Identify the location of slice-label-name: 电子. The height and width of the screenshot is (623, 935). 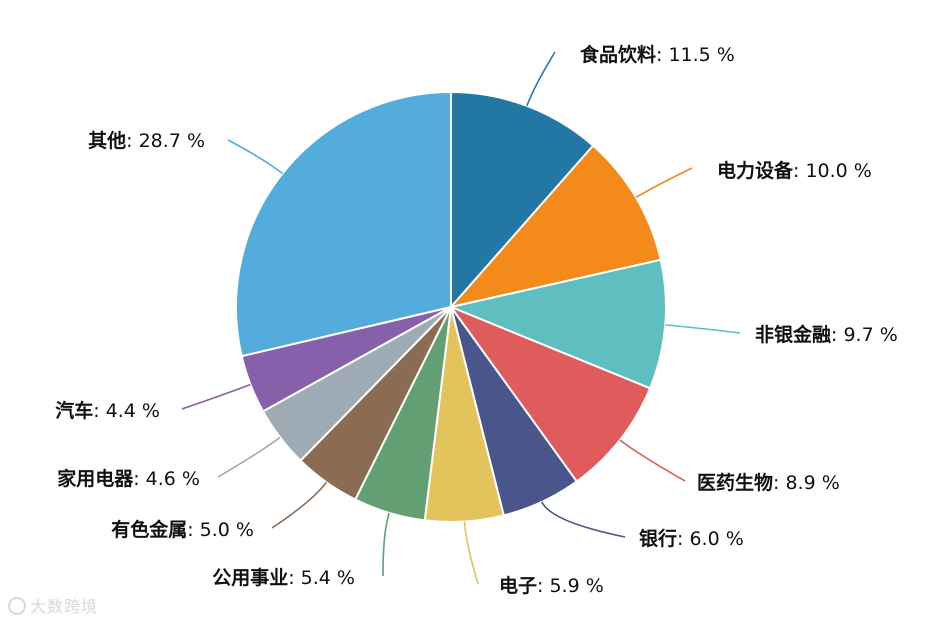
(518, 585).